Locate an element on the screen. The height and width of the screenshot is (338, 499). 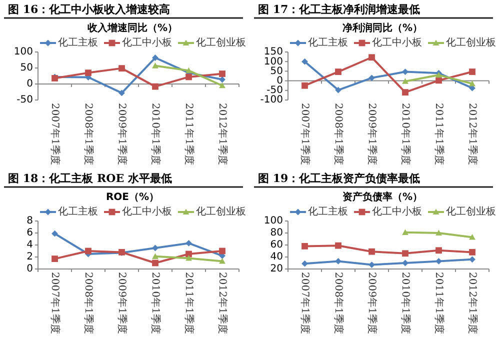
y-tick-label: 8 is located at coordinates (29, 221).